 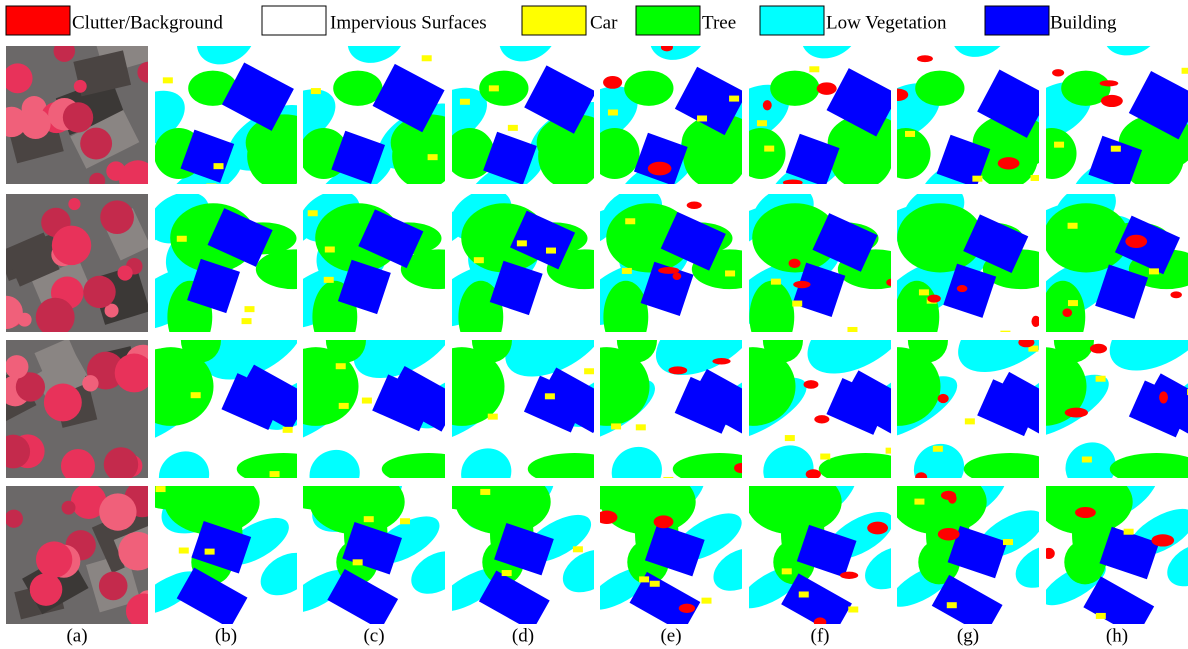 What do you see at coordinates (61, 369) in the screenshot?
I see `roof` at bounding box center [61, 369].